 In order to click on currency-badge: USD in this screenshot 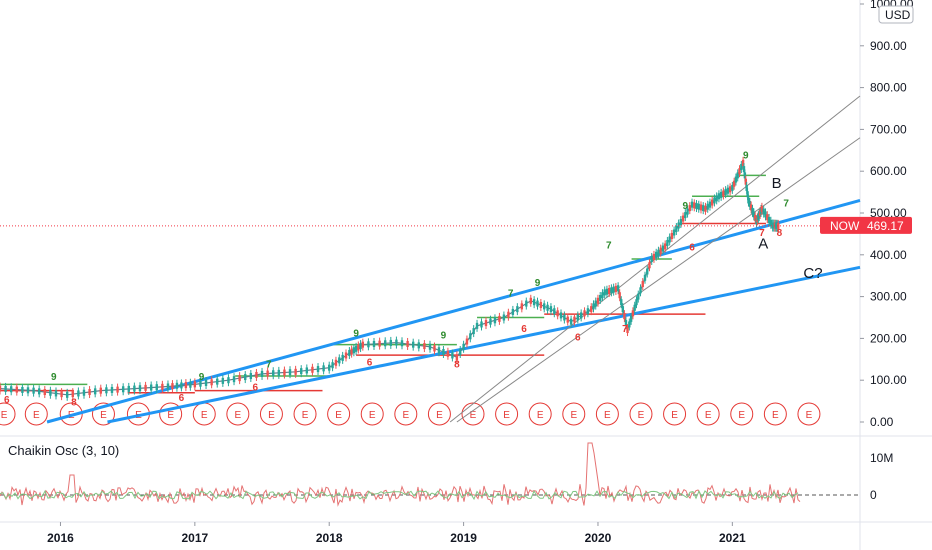, I will do `click(896, 14)`.